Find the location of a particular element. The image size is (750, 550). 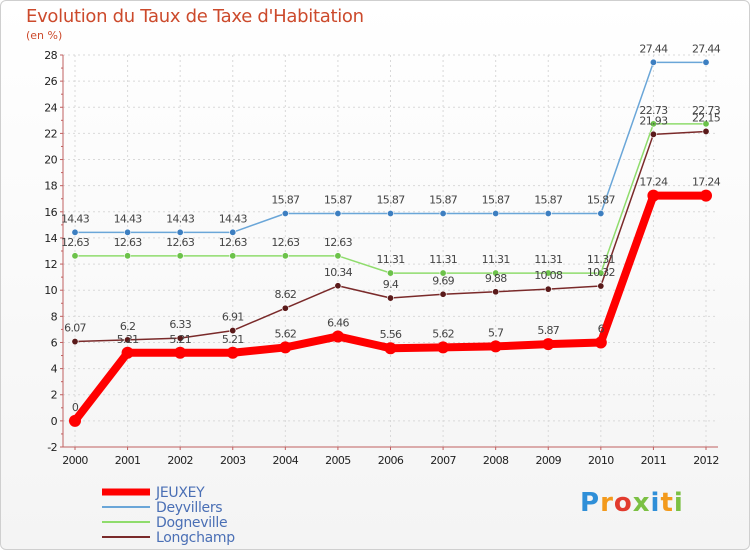

data-label-jeuxey: 6 is located at coordinates (601, 328).